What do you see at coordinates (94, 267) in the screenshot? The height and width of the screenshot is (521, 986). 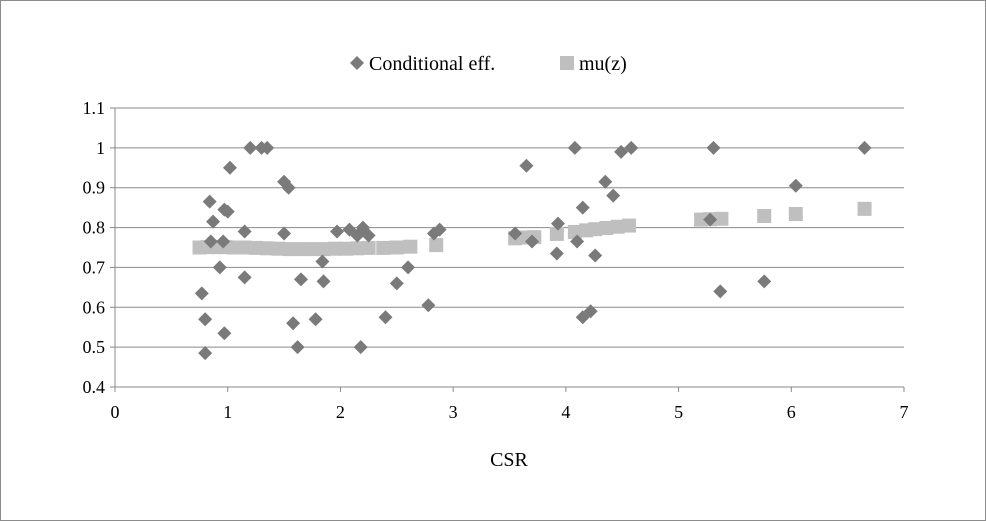 I see `y-tick-label: 0.7` at bounding box center [94, 267].